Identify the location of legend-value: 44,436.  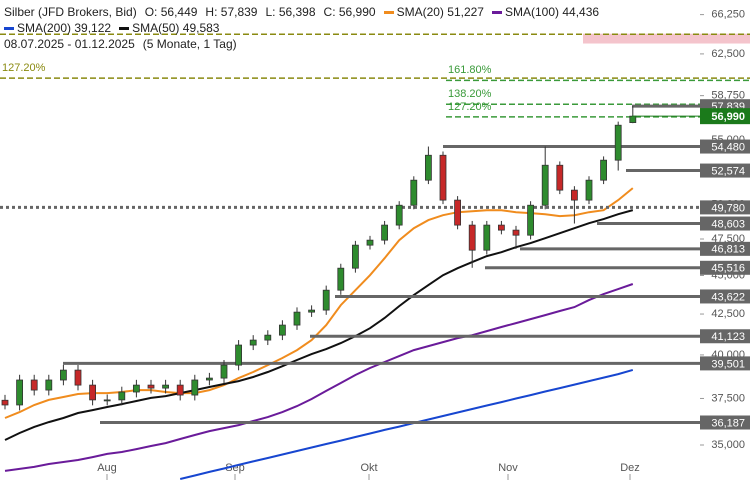
(581, 12).